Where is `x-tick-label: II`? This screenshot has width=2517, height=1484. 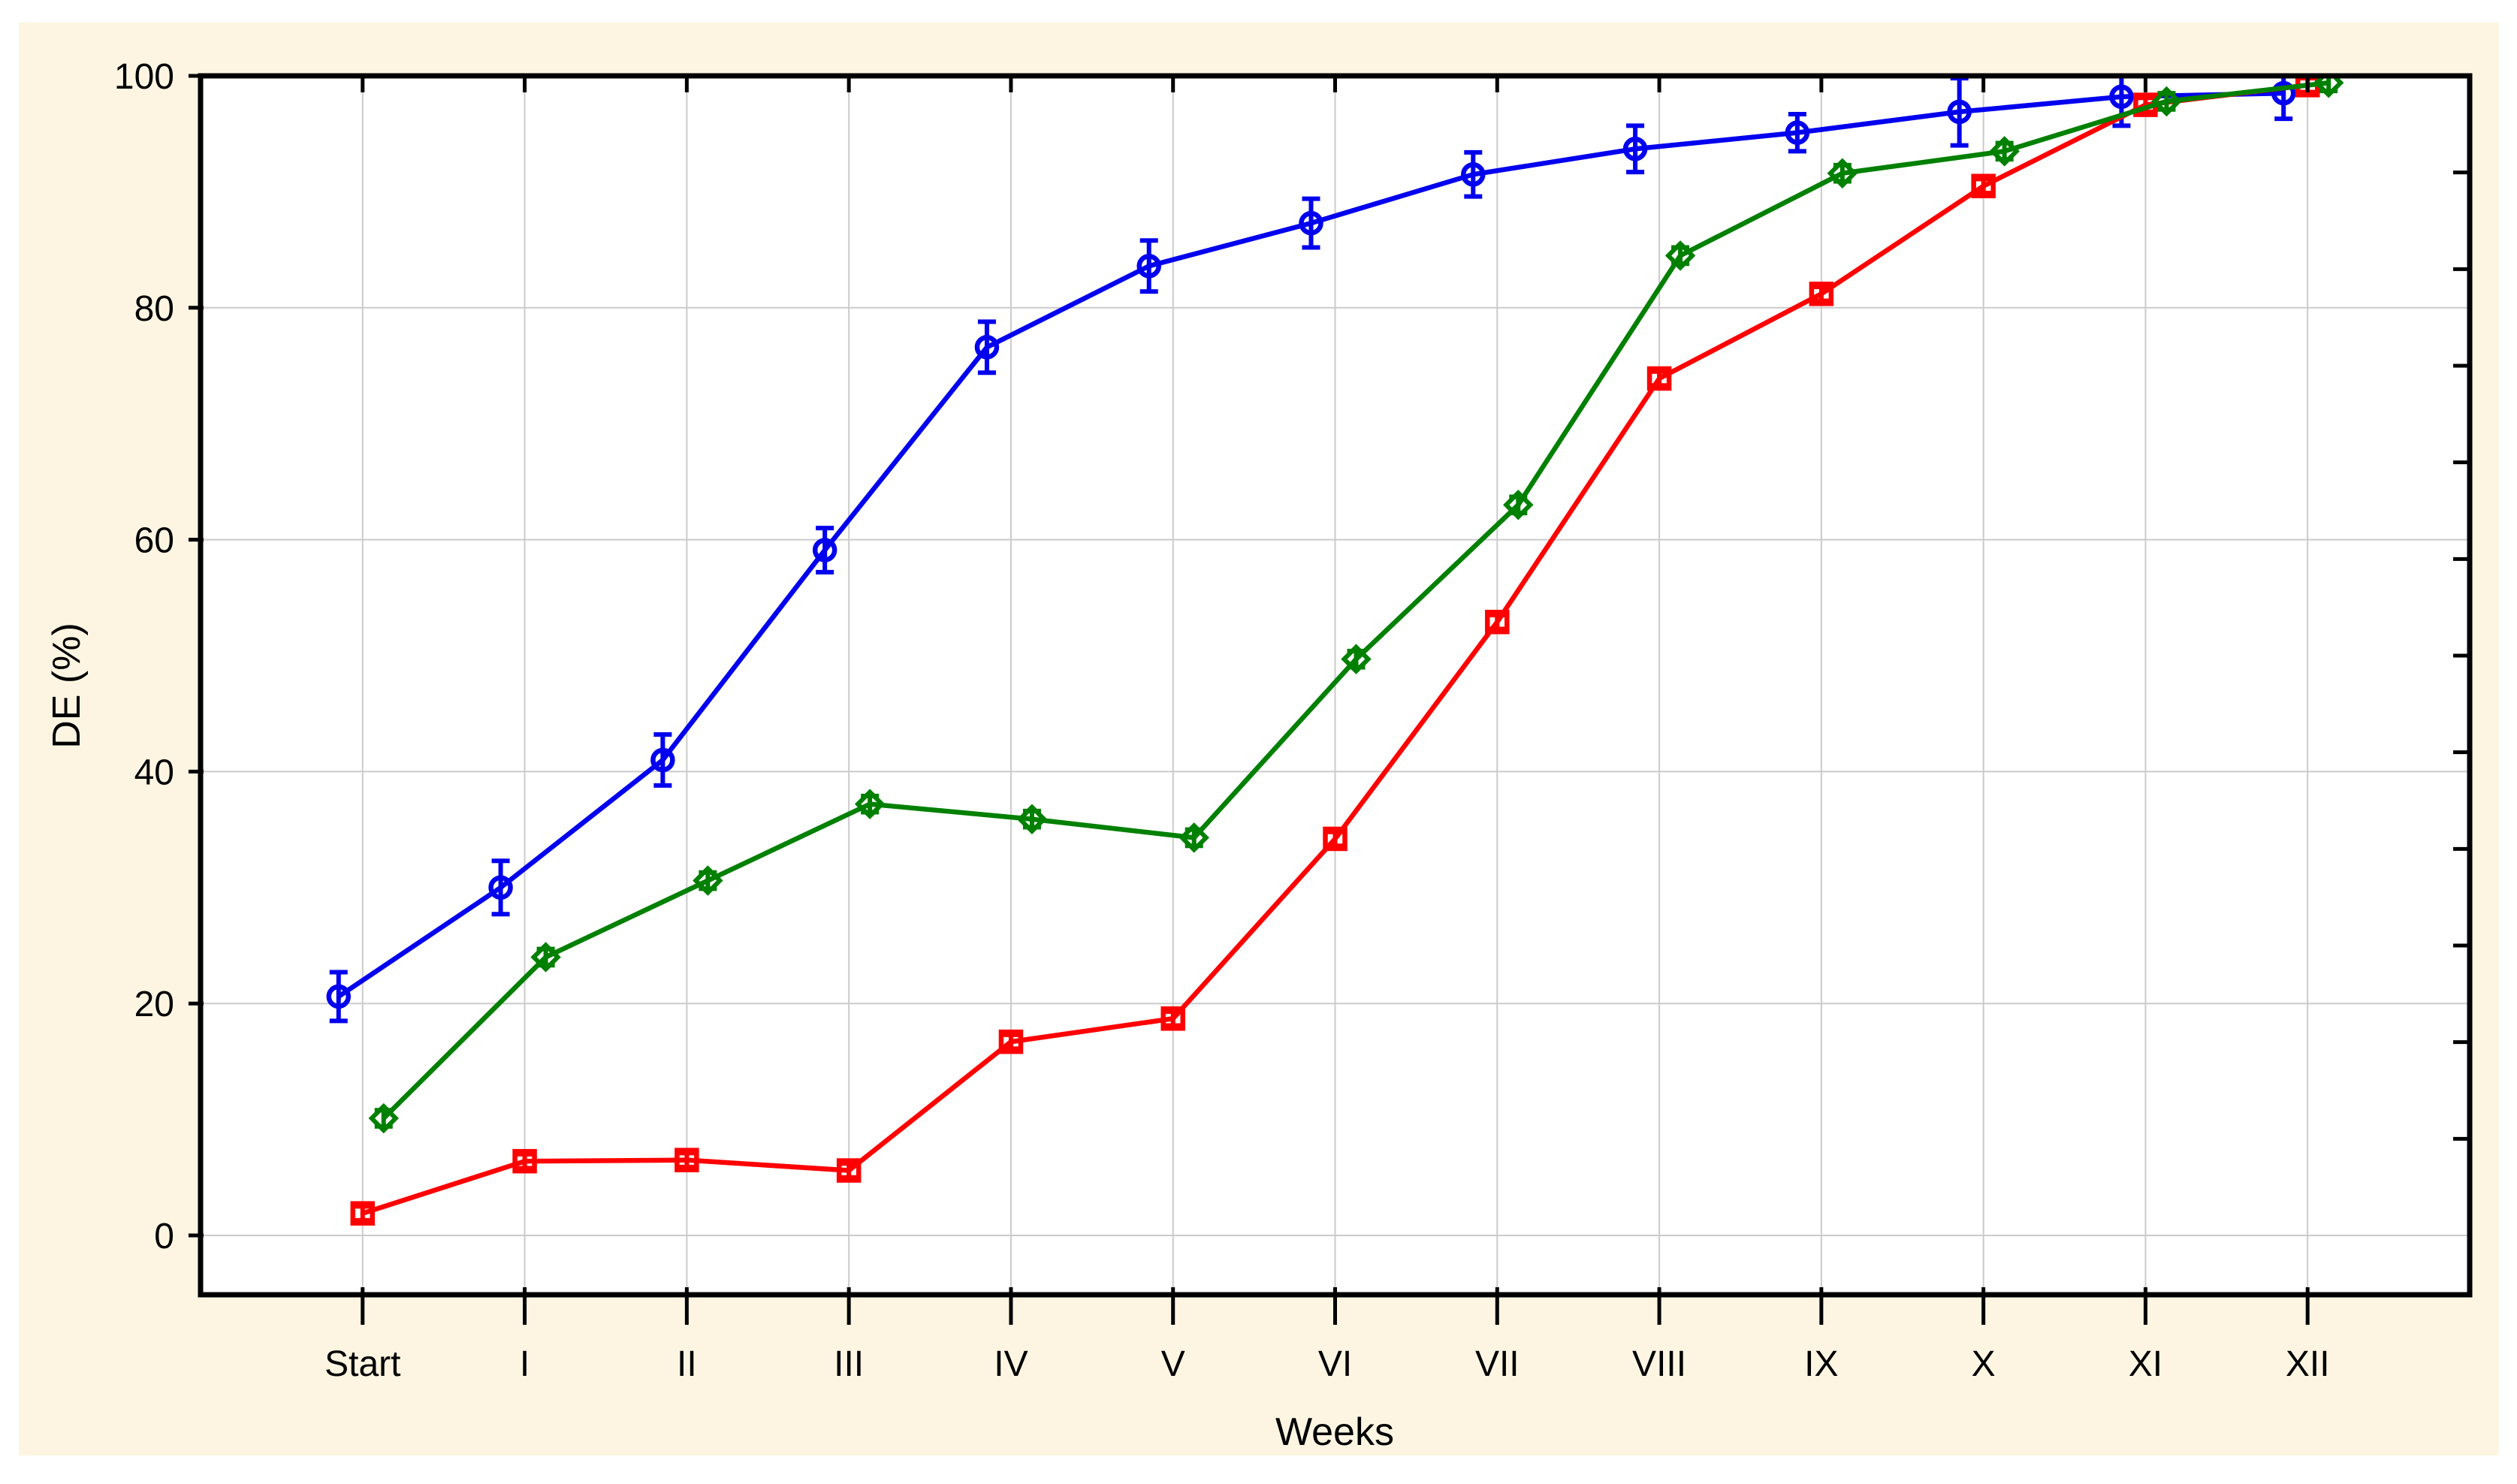
x-tick-label: II is located at coordinates (687, 1364).